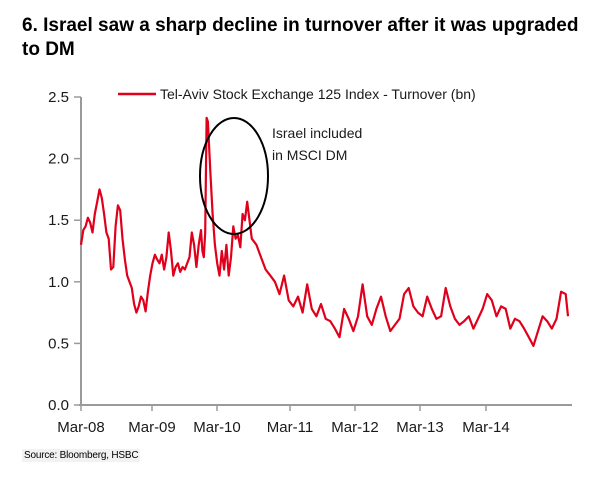 Image resolution: width=604 pixels, height=488 pixels. Describe the element at coordinates (81, 455) in the screenshot. I see `source-note: Source: Bloomberg, HSBC` at that location.